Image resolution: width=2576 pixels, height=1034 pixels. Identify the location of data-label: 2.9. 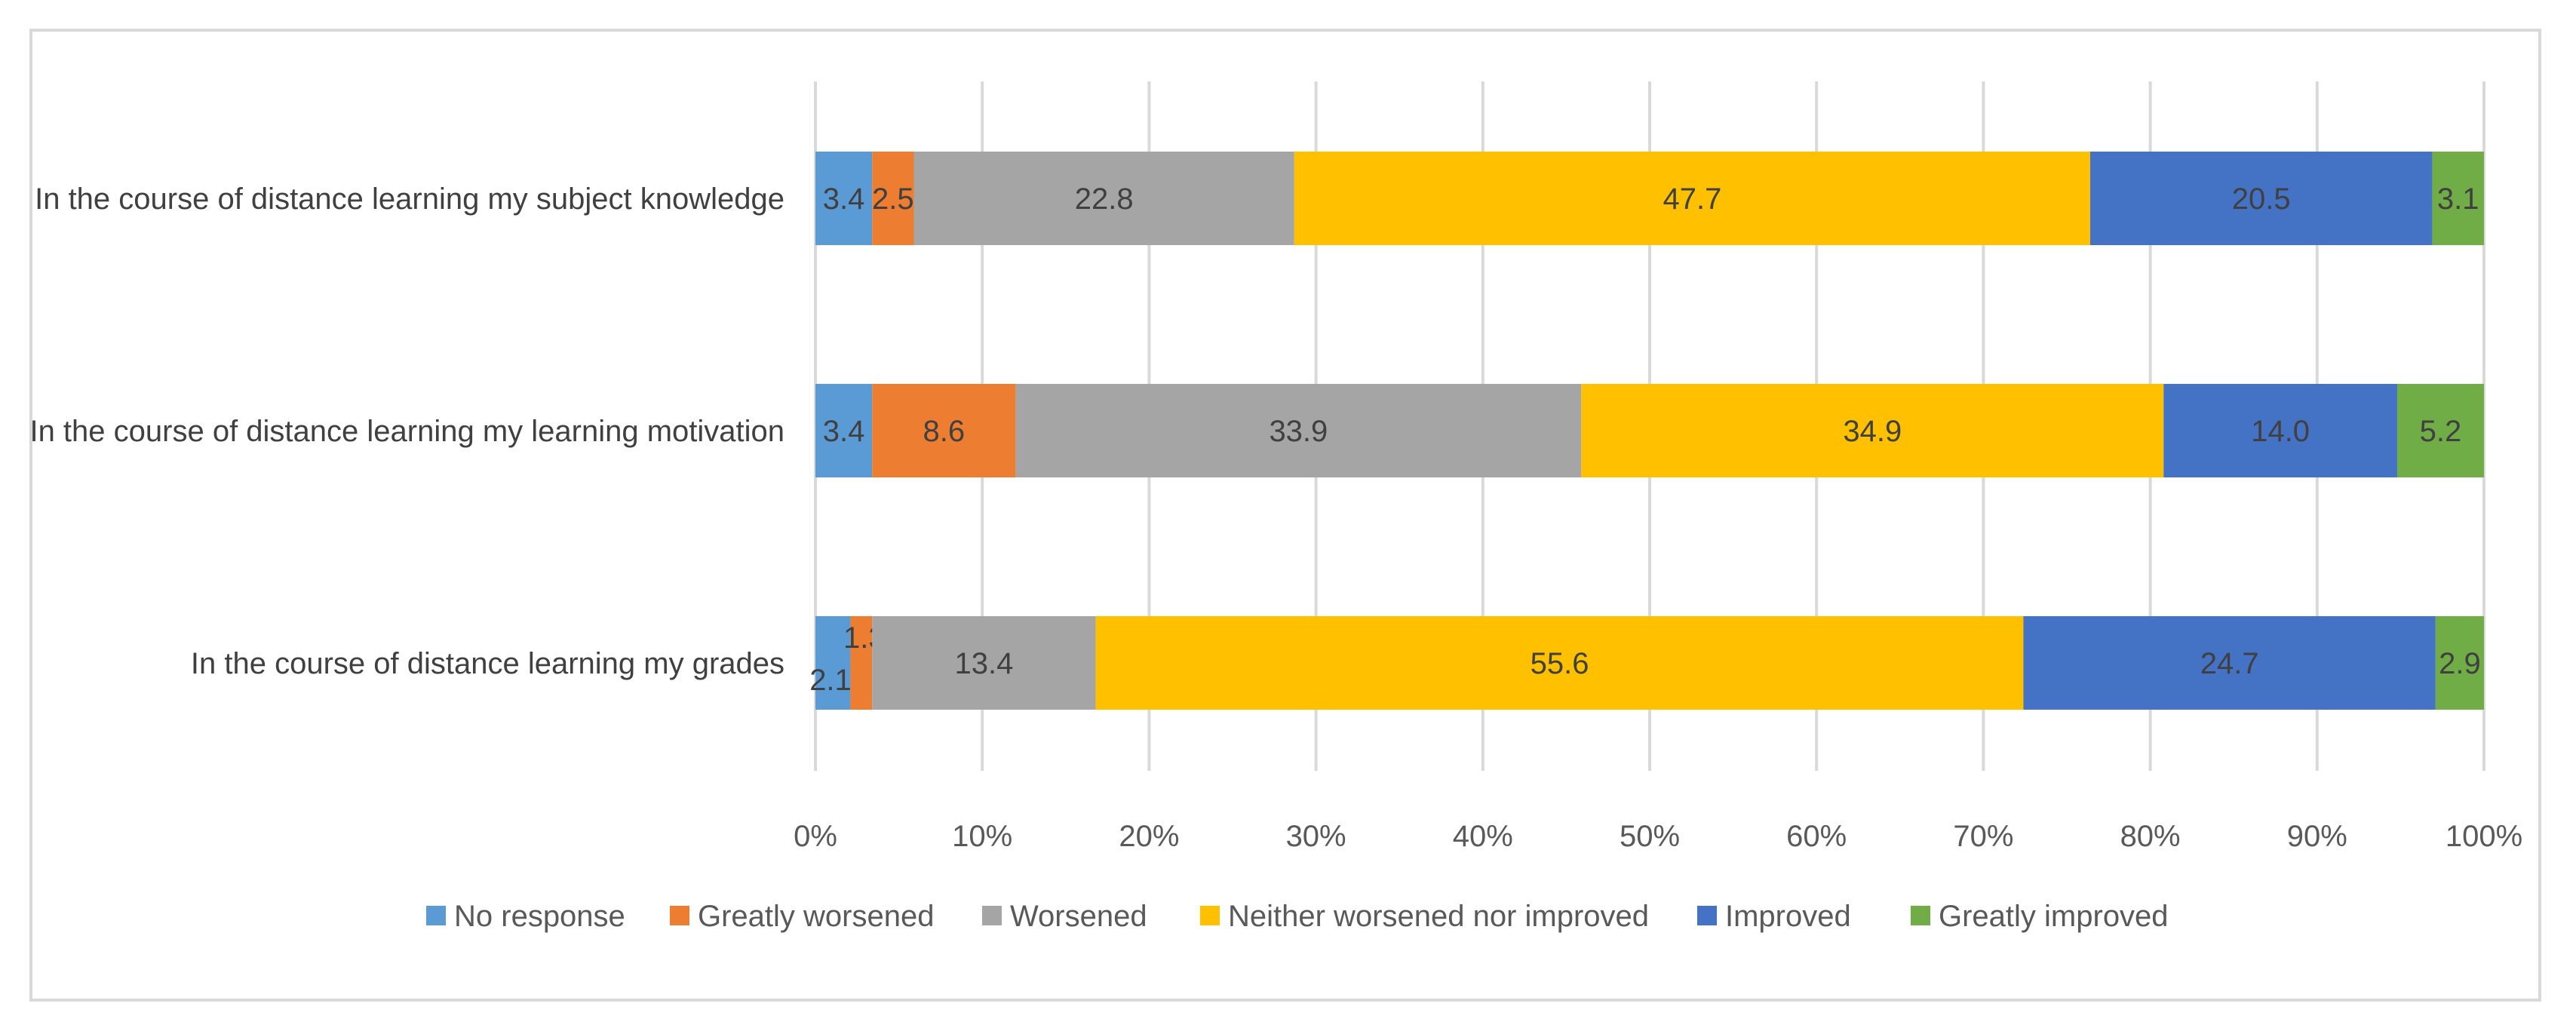
(2460, 663).